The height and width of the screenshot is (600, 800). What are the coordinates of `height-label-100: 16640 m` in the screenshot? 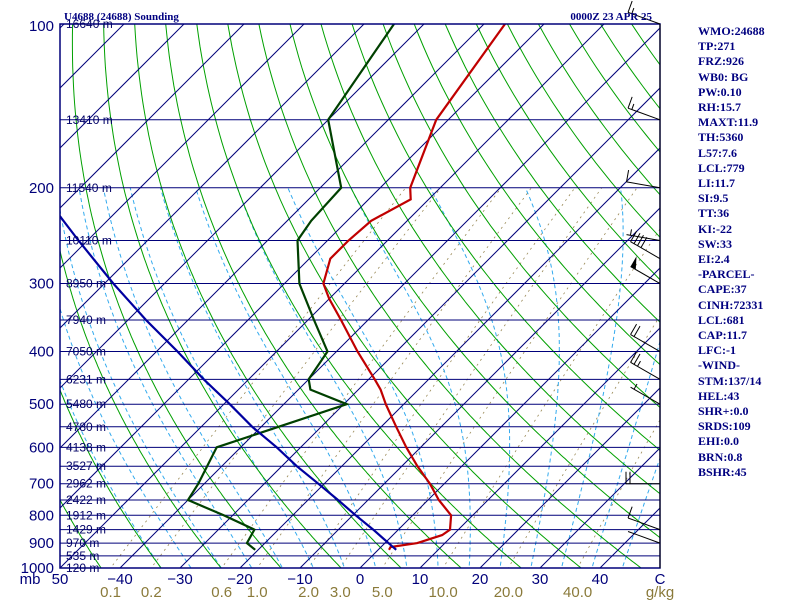 It's located at (89, 24).